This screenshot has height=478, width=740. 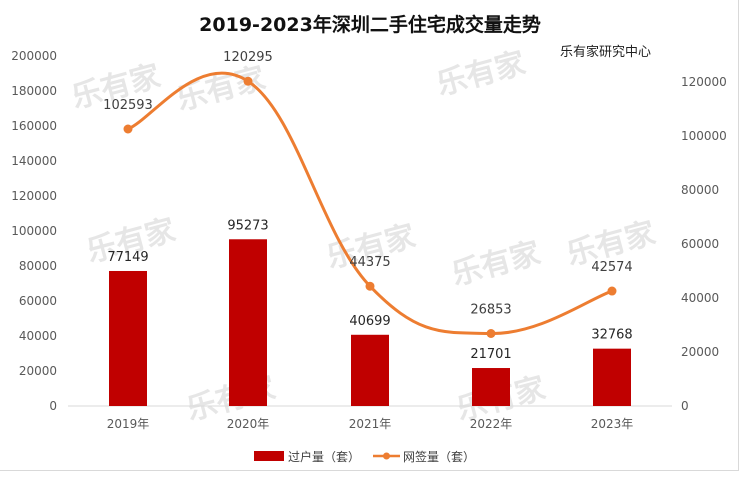 What do you see at coordinates (704, 82) in the screenshot?
I see `y-right-tick-label: 120000` at bounding box center [704, 82].